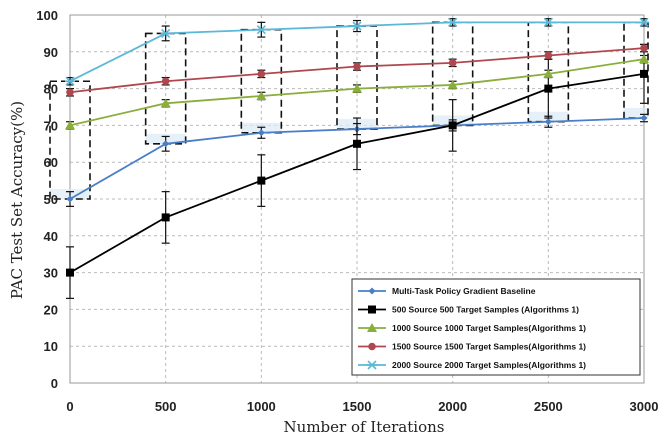 This screenshot has width=660, height=439. Describe the element at coordinates (51, 199) in the screenshot. I see `y-tick-label: 50` at that location.